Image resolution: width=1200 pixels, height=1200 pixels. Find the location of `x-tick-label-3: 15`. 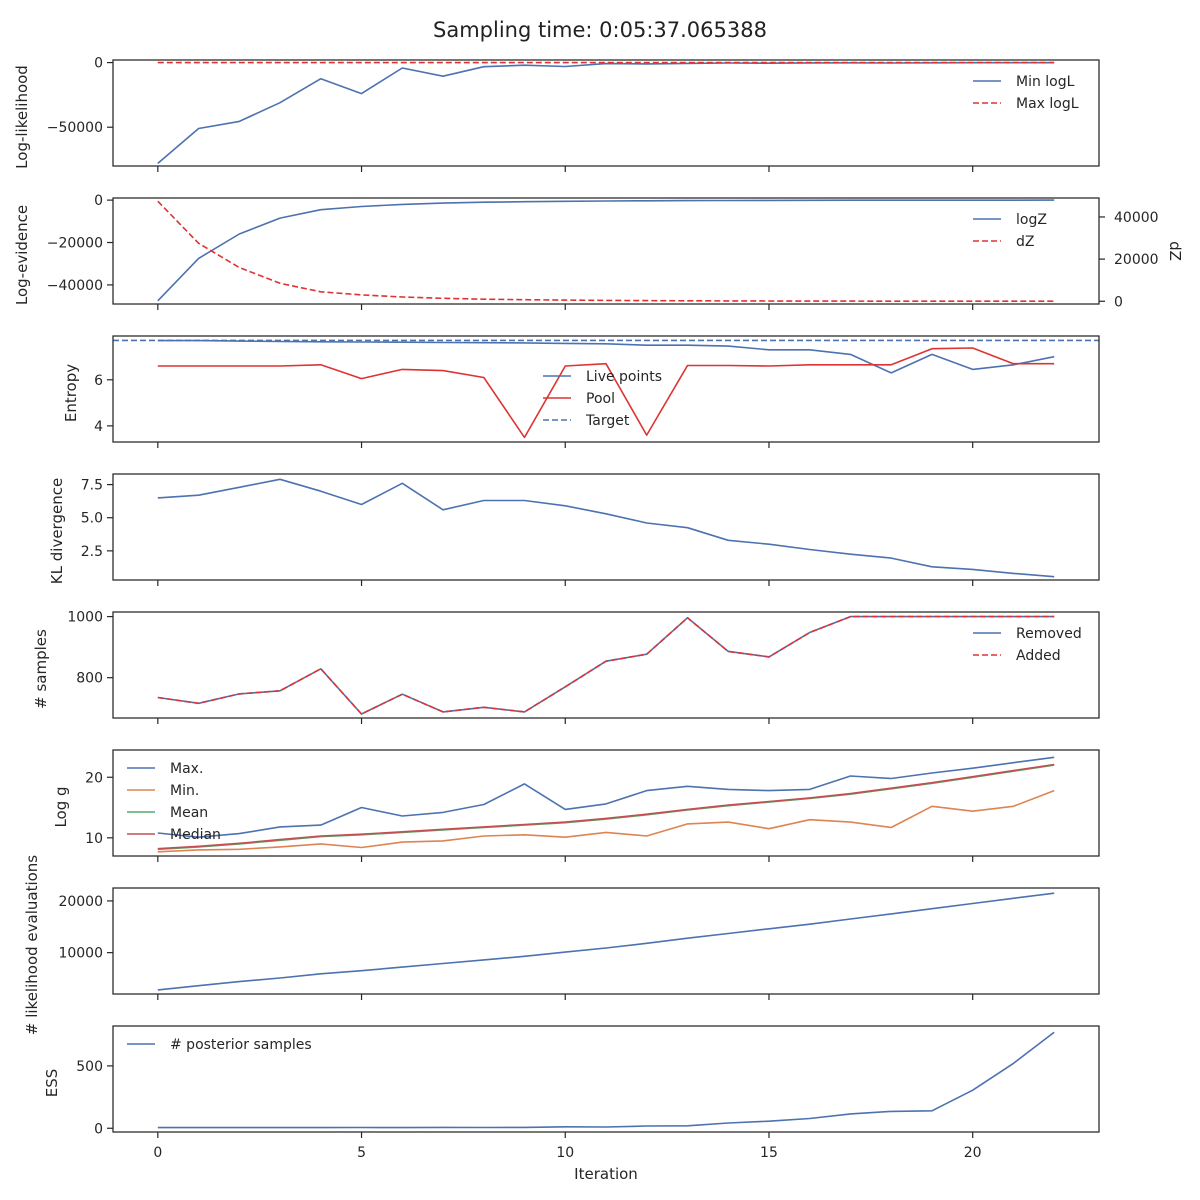

x-tick-label-3: 15 is located at coordinates (769, 1153).